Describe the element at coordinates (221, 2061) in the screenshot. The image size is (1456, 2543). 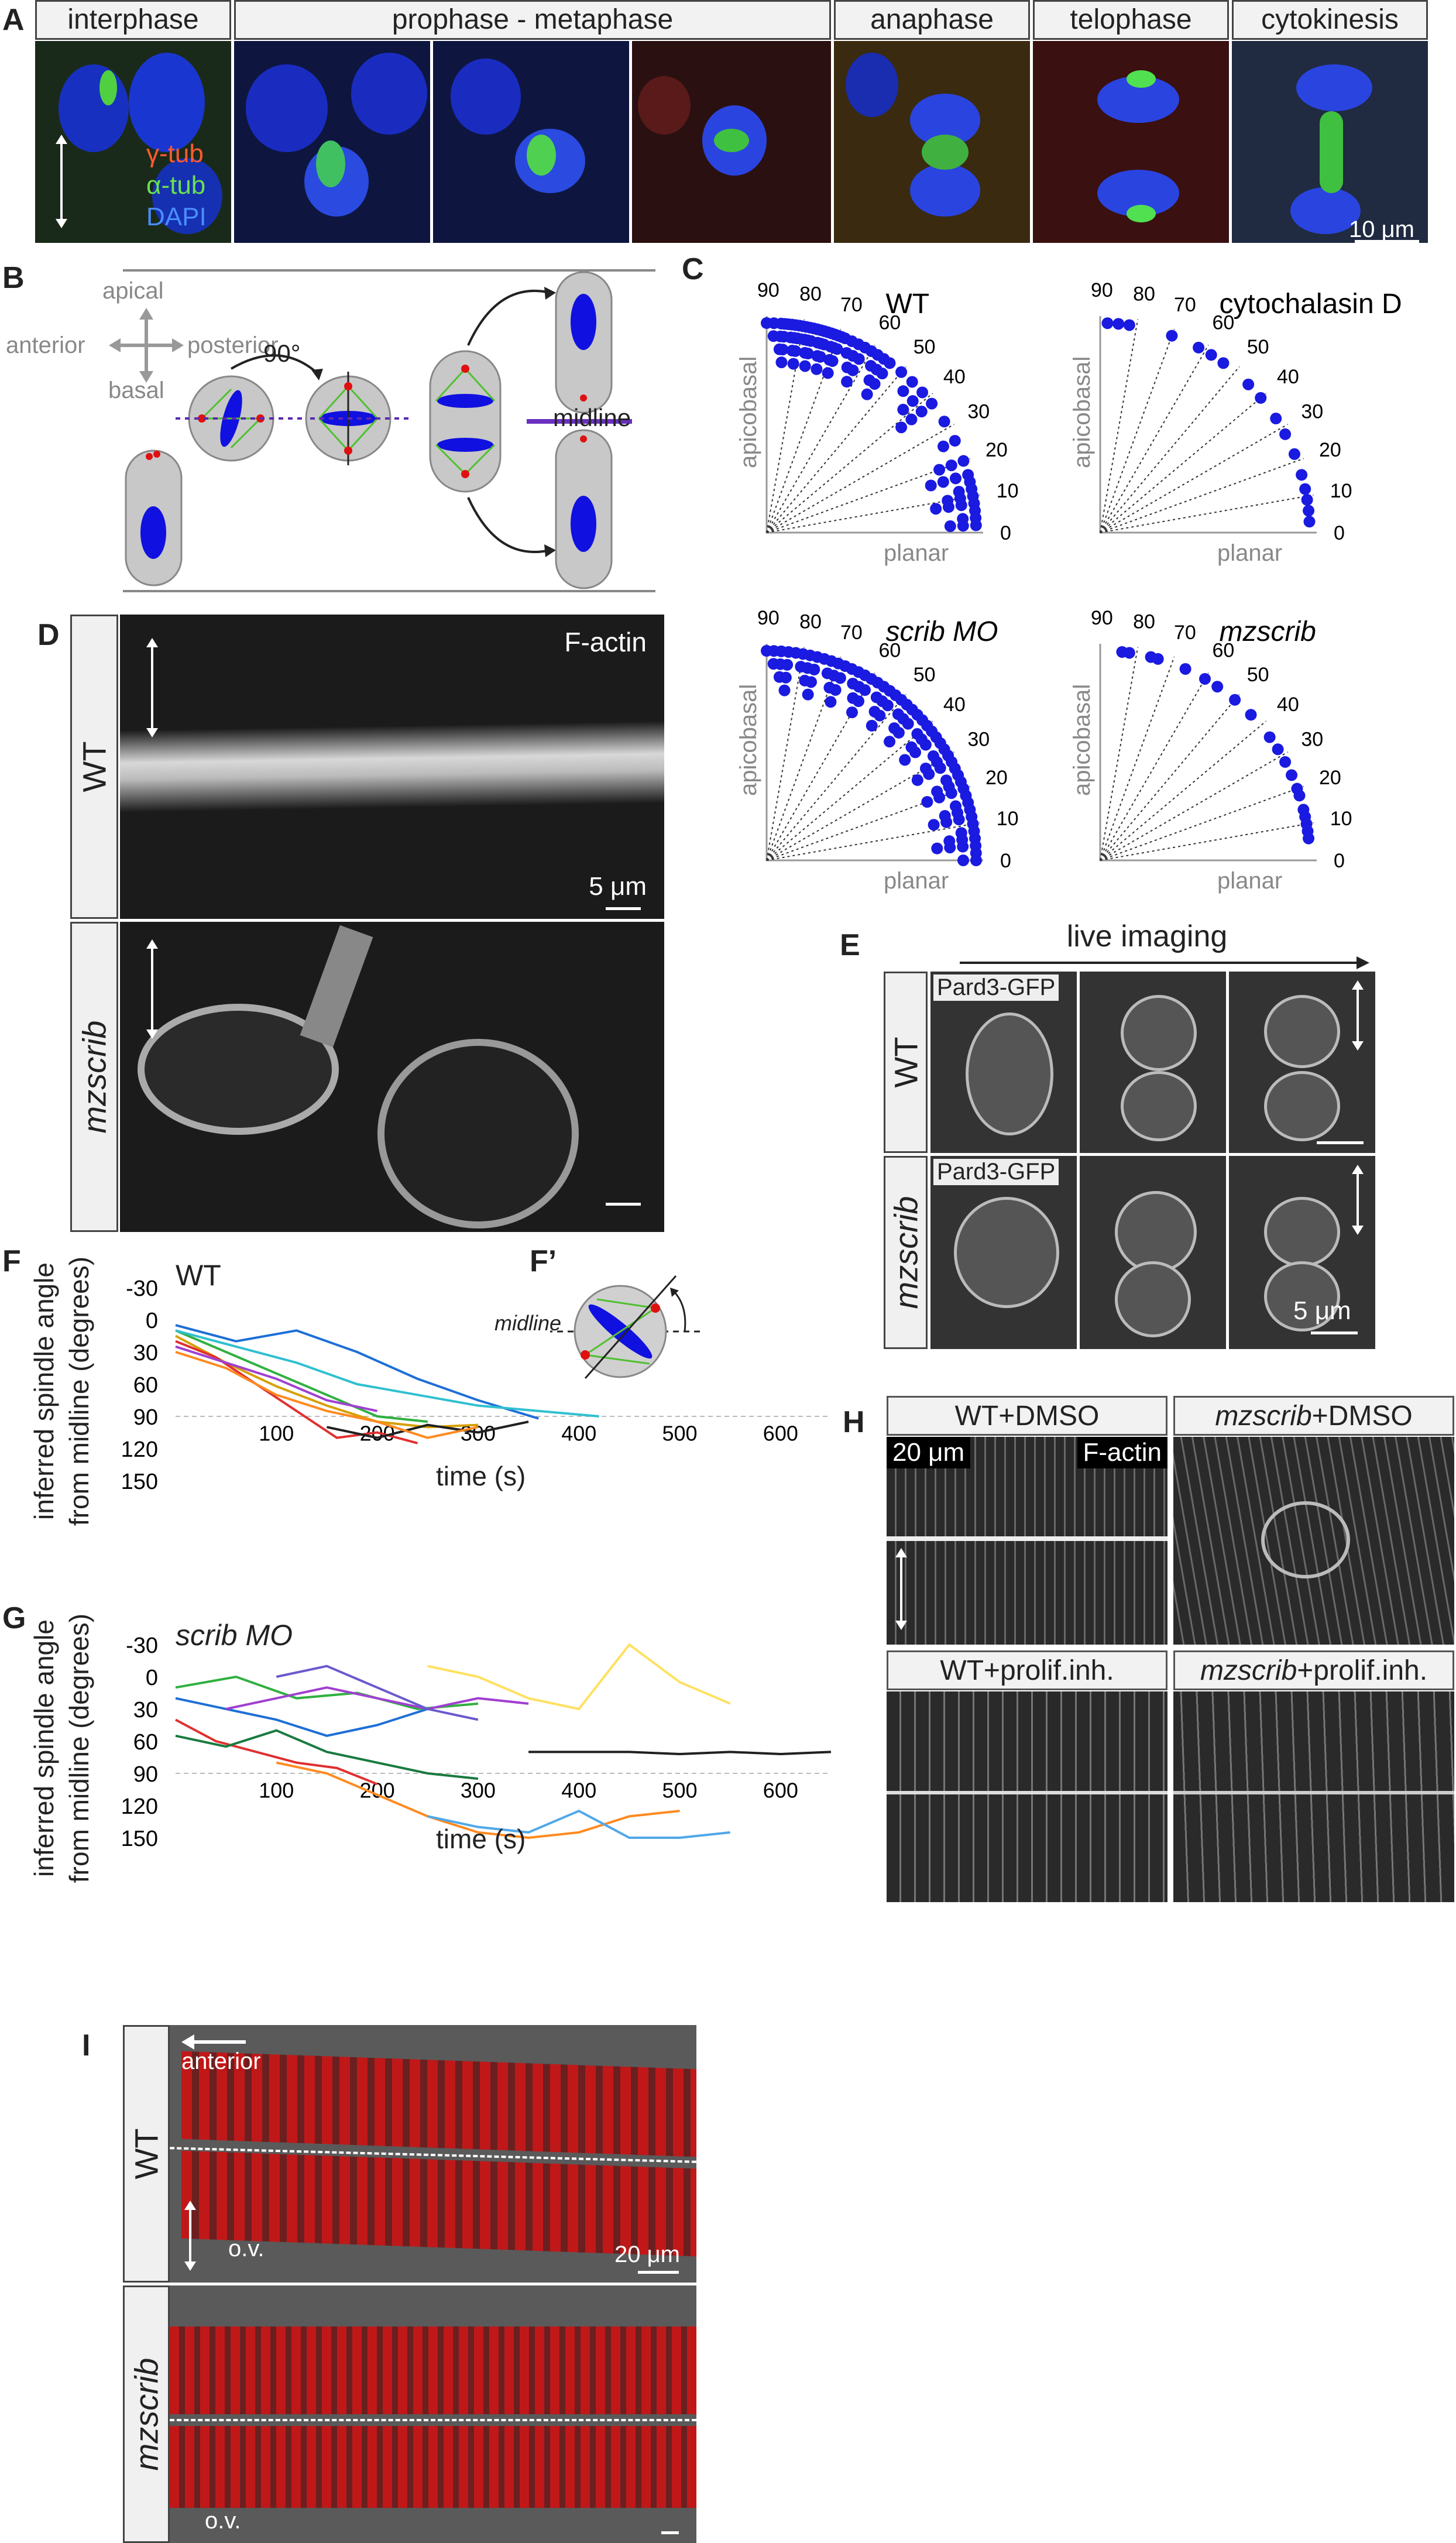
I see `anterior-label: anterior` at that location.